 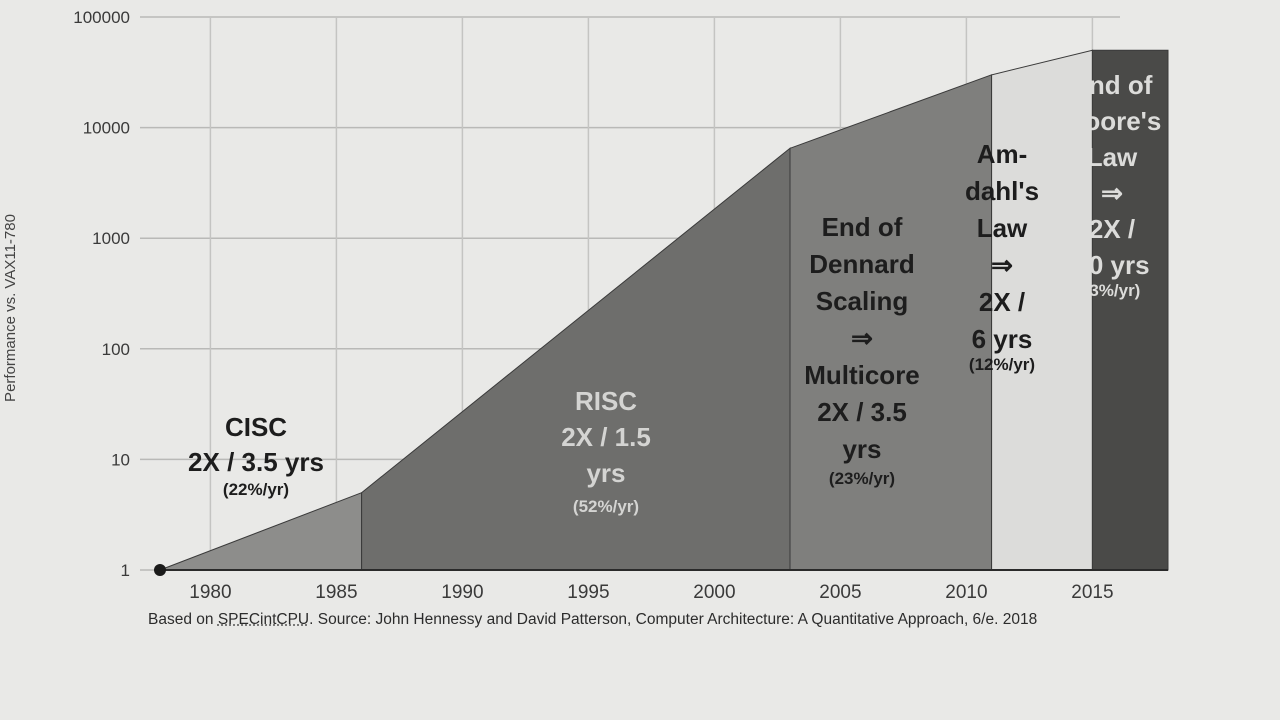 I want to click on spec-link: SPECintCPU, so click(x=263, y=619).